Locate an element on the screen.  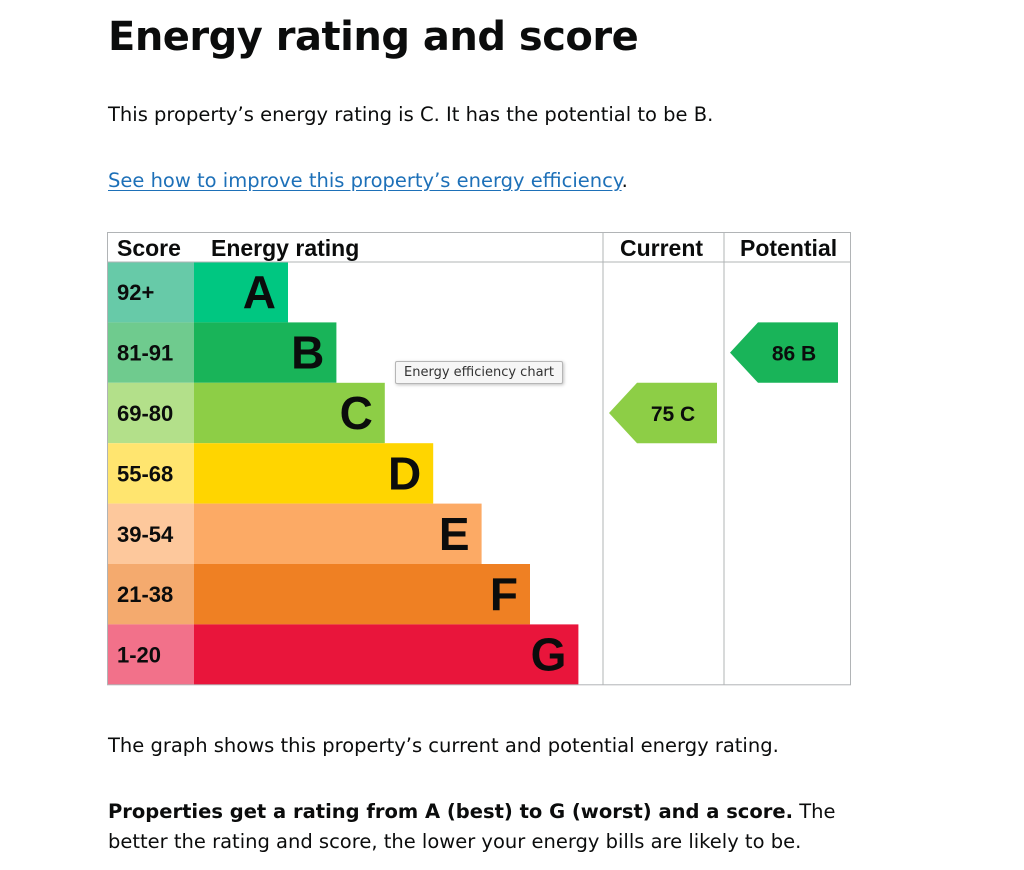
current-rating-arrow-label: 75 C is located at coordinates (673, 414).